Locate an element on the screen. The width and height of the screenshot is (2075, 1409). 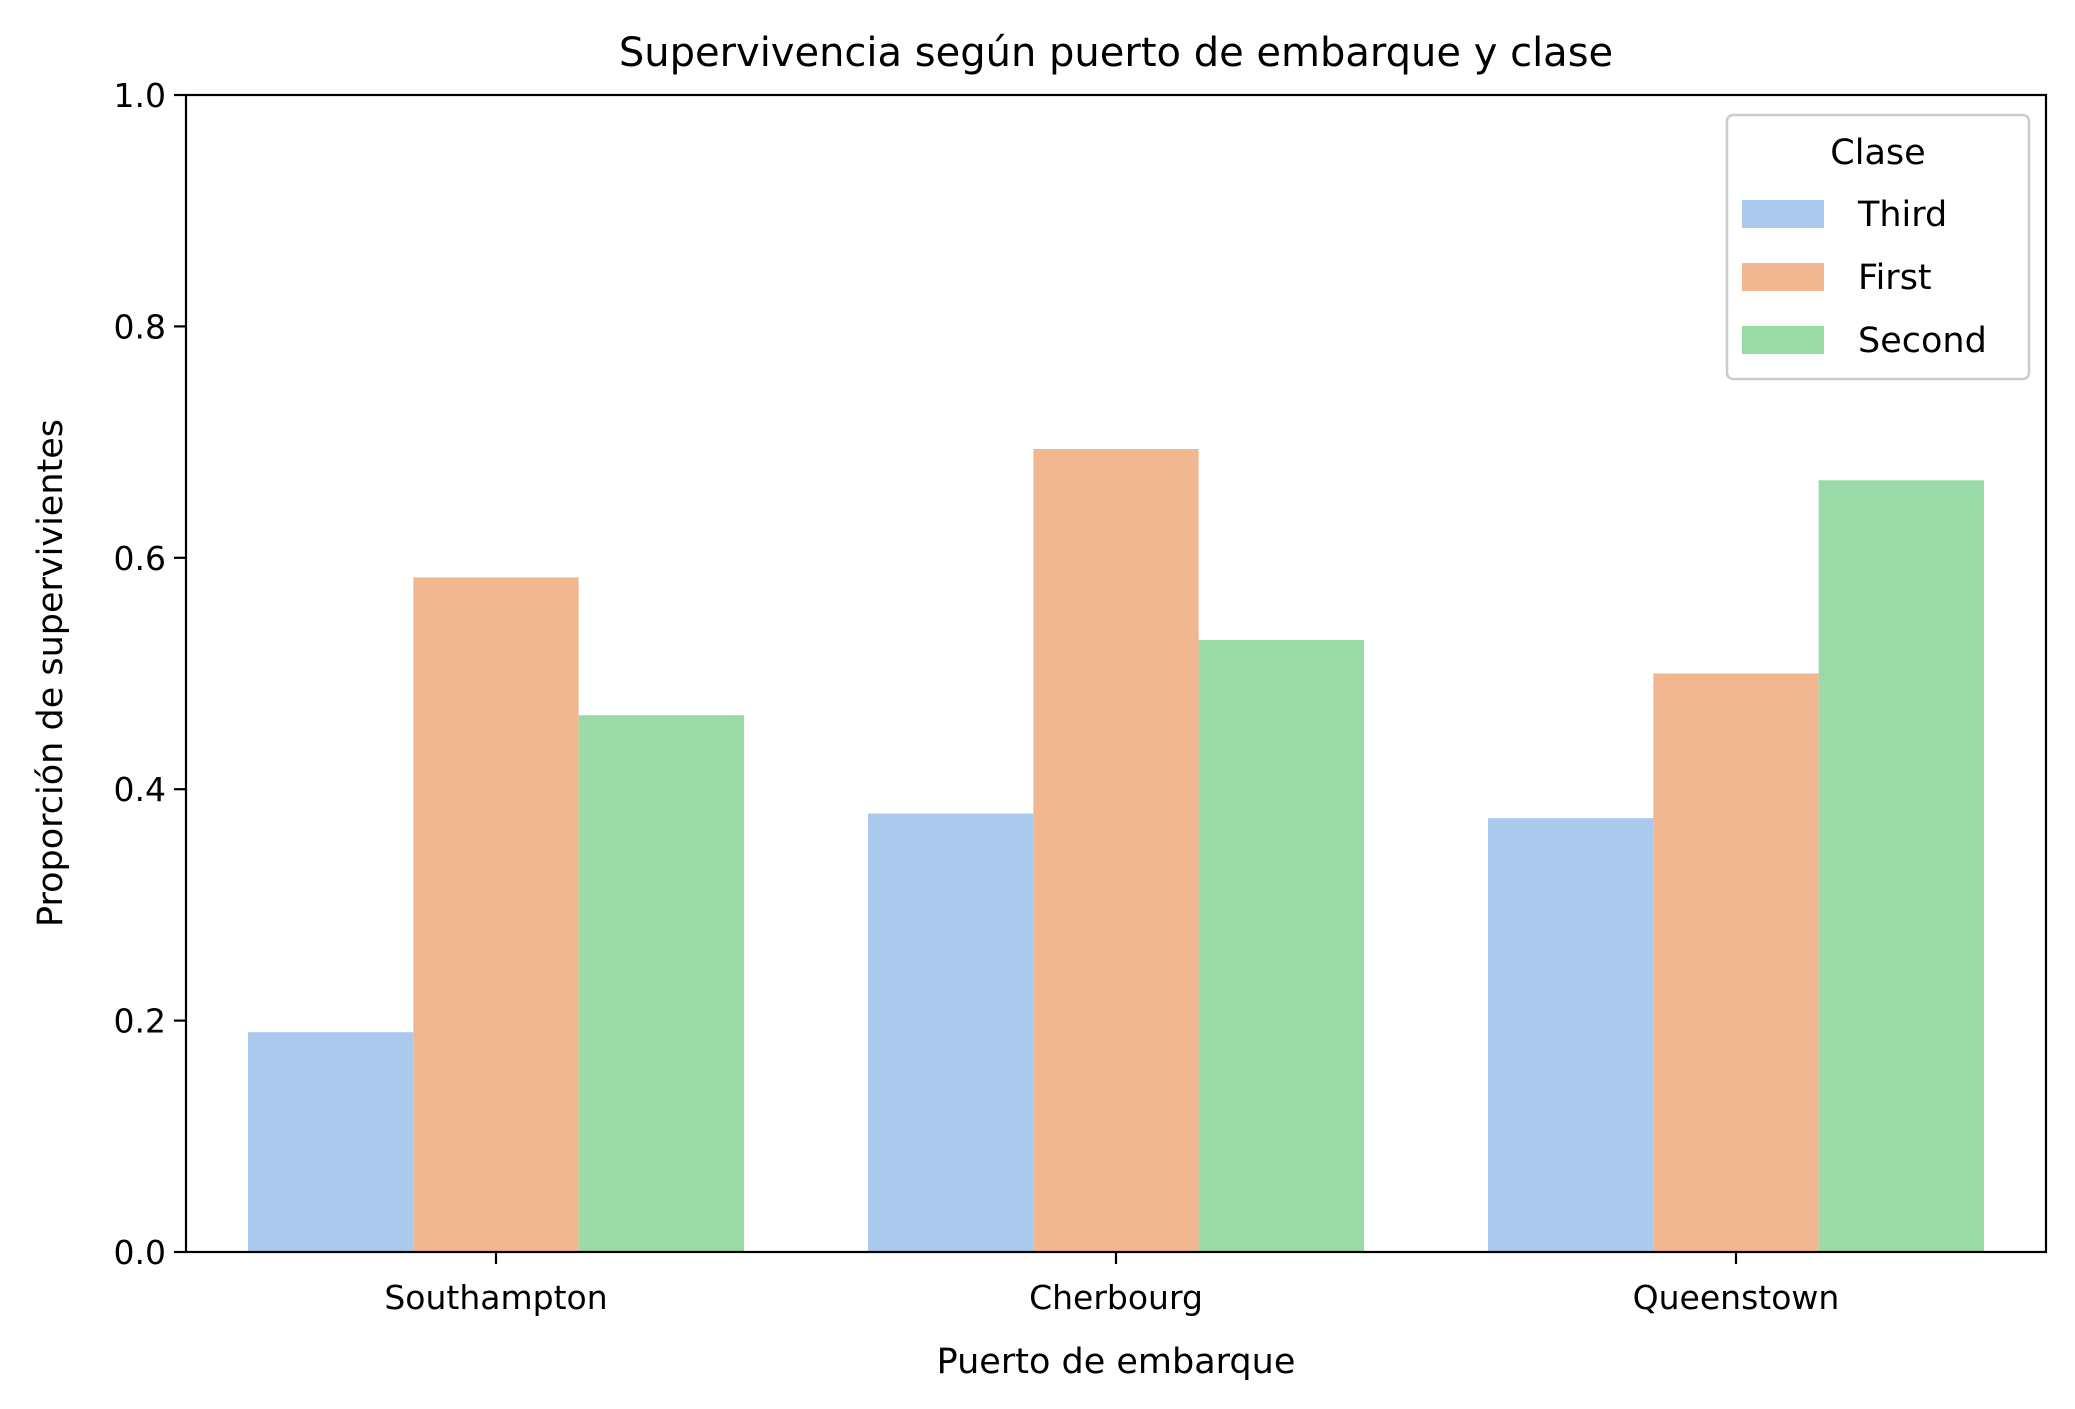
y-tick-label: 0.4 is located at coordinates (140, 789).